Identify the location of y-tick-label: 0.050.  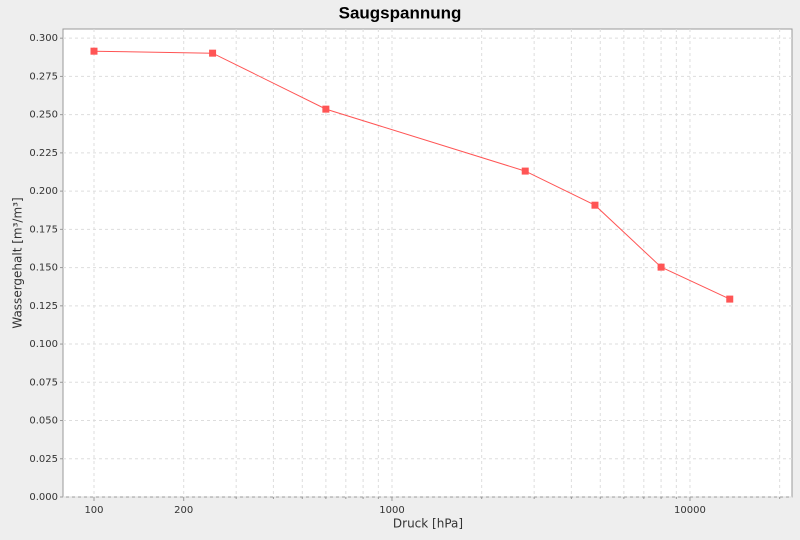
(43, 421).